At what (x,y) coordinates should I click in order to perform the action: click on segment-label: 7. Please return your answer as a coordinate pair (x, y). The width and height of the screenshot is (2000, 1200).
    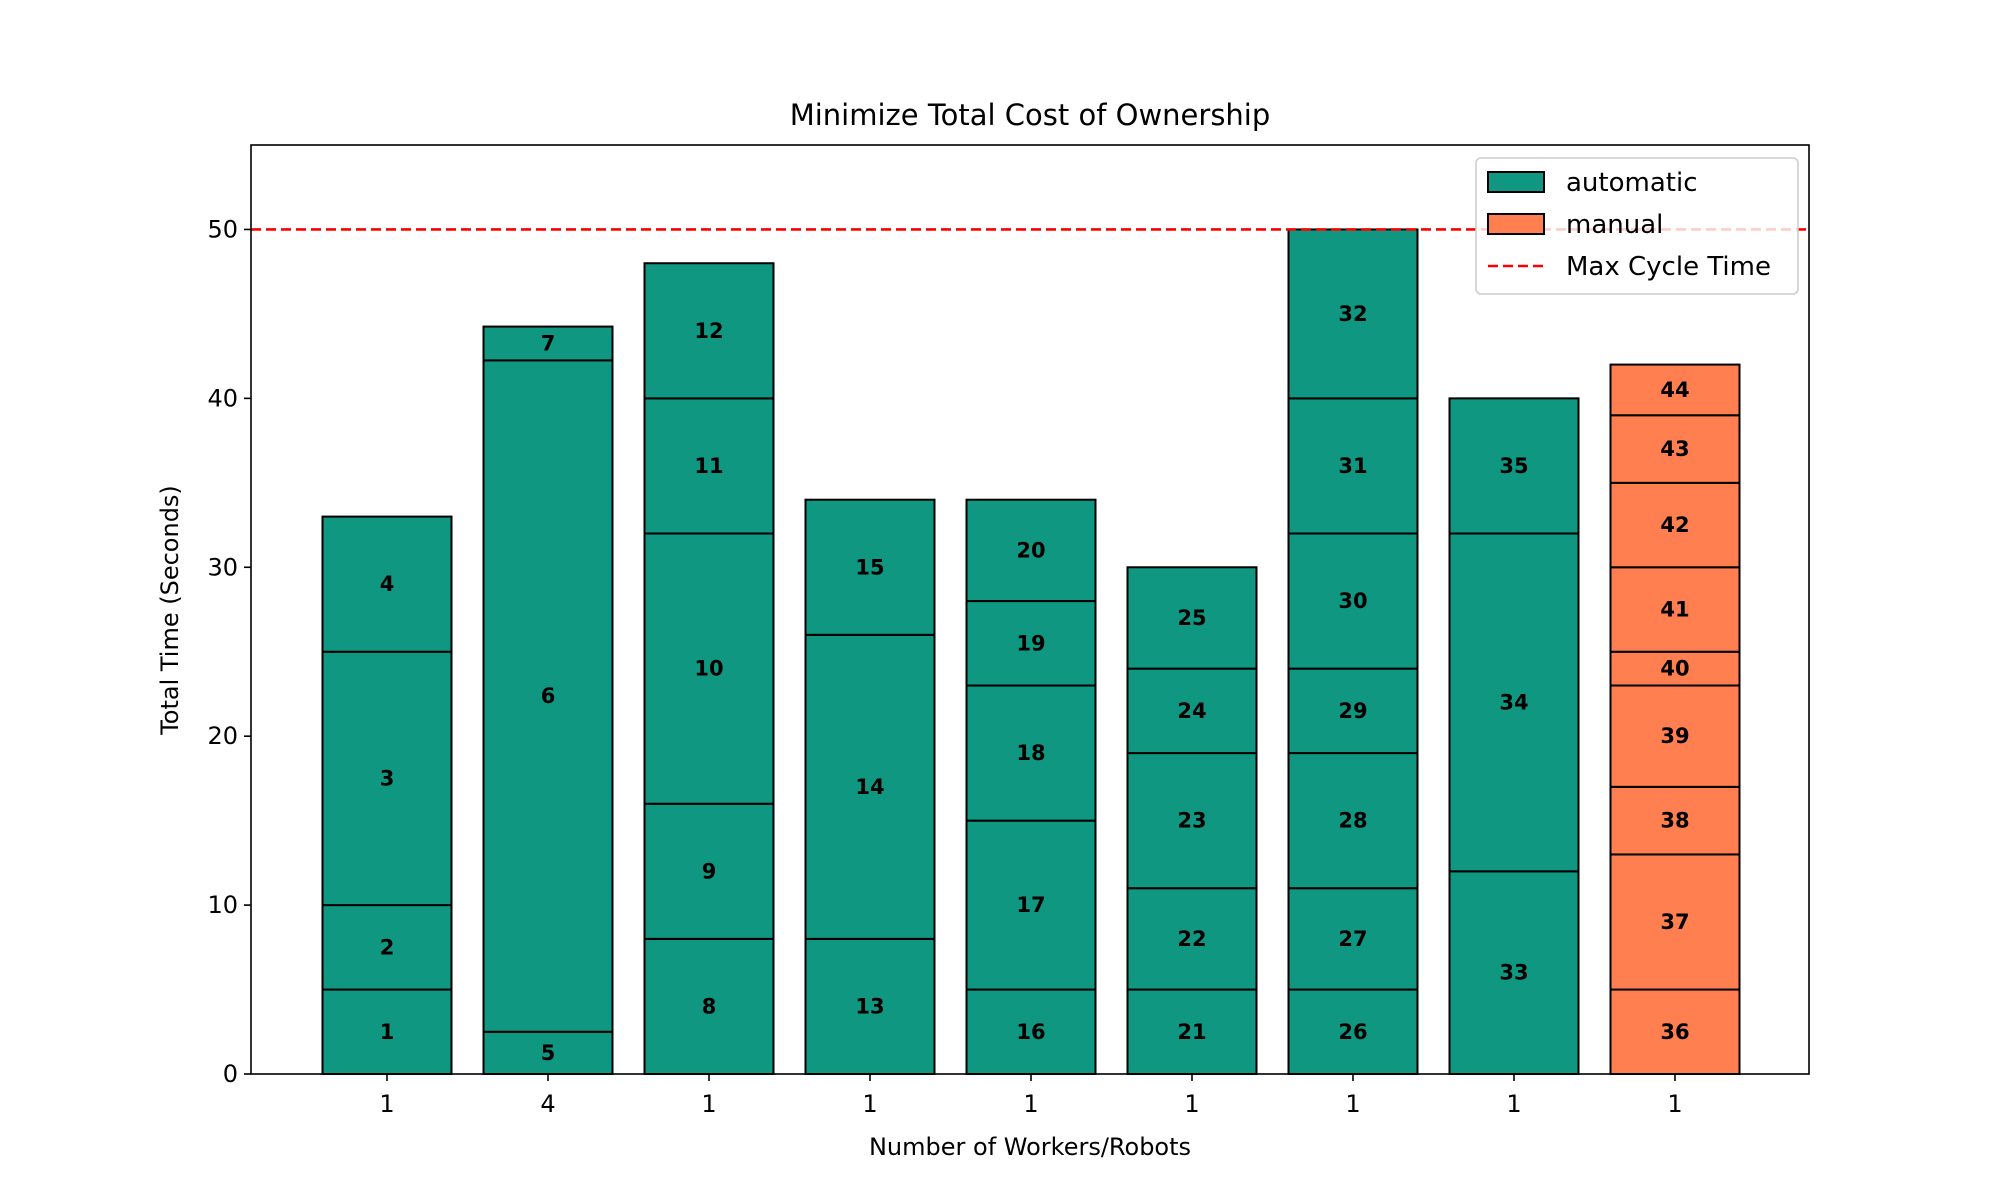
    Looking at the image, I should click on (548, 343).